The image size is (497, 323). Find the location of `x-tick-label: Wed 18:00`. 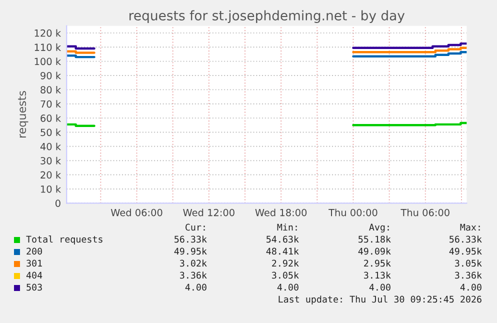

x-tick-label: Wed 18:00 is located at coordinates (281, 212).